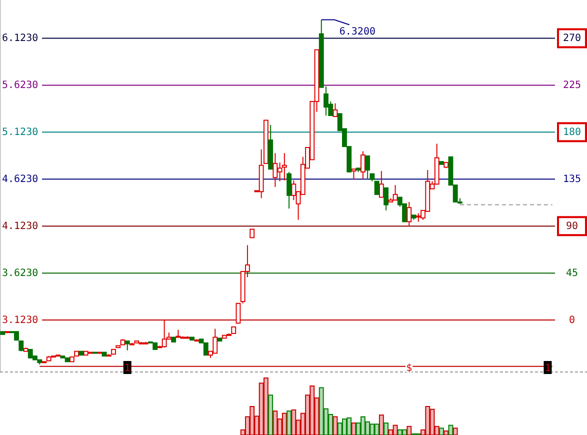  Describe the element at coordinates (20, 320) in the screenshot. I see `y-tick-label: 3.1230` at that location.